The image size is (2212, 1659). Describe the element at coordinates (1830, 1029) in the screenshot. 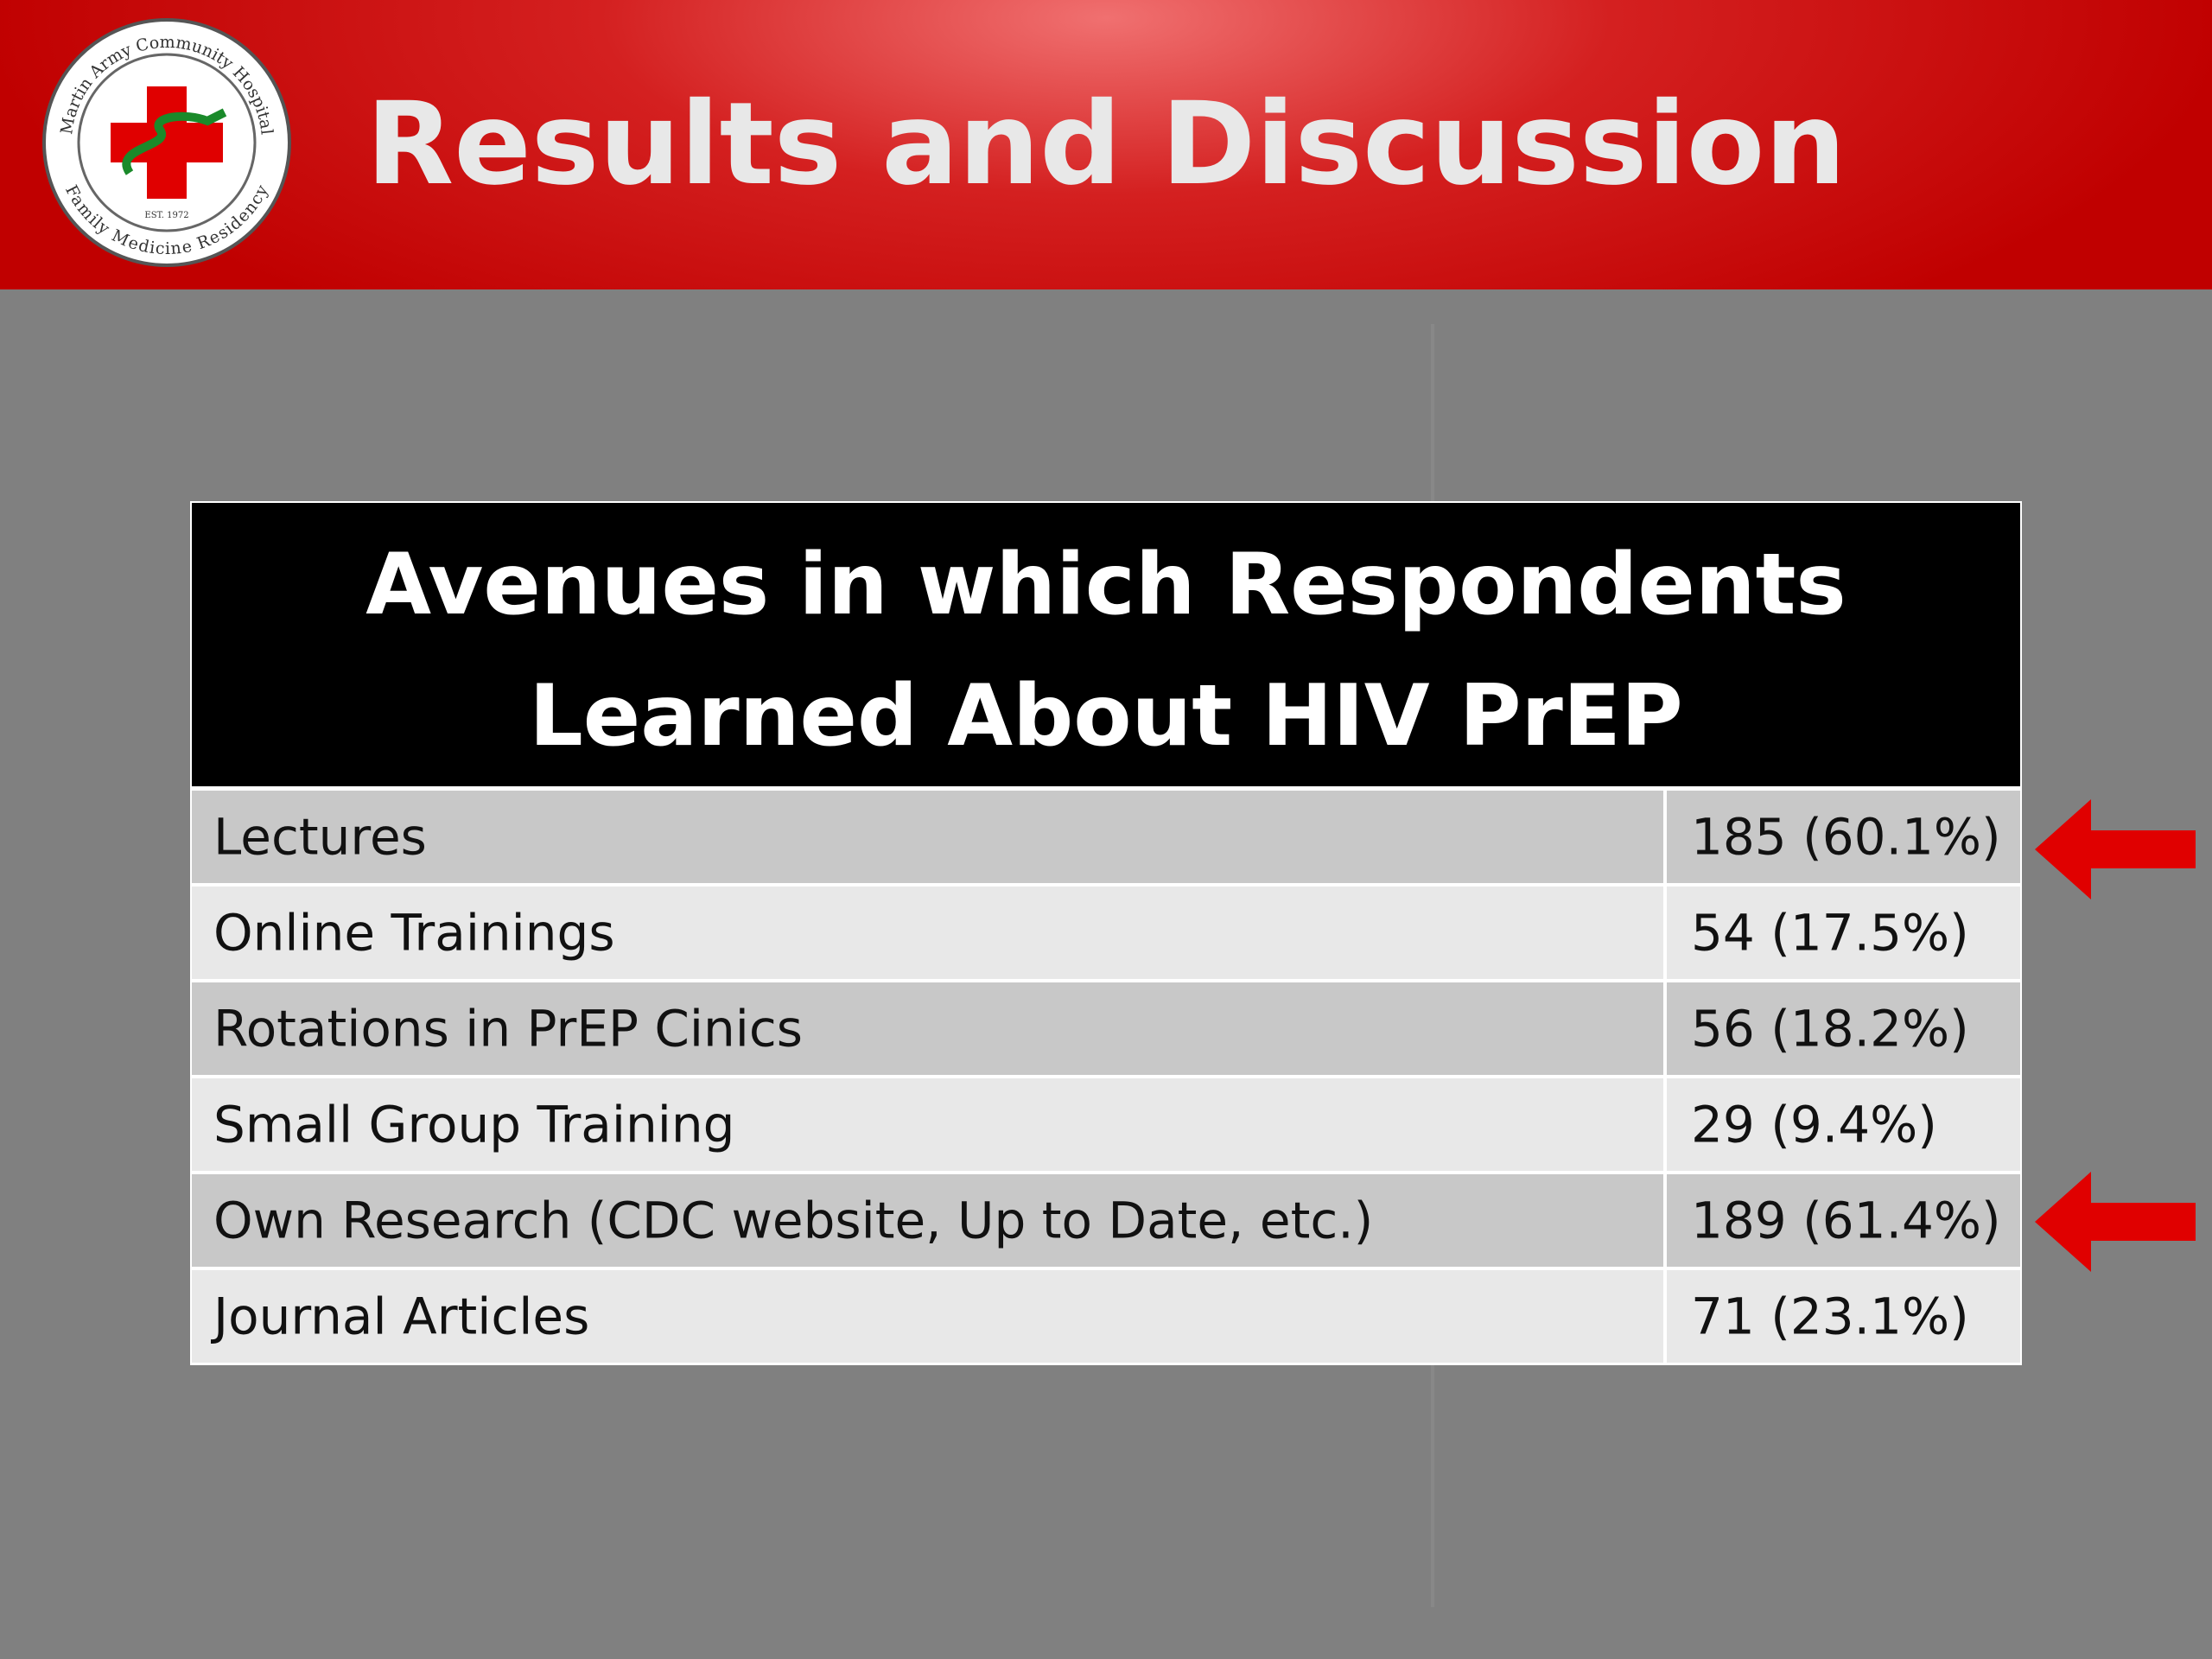

I see `row-value: 56 (18.2%)` at that location.